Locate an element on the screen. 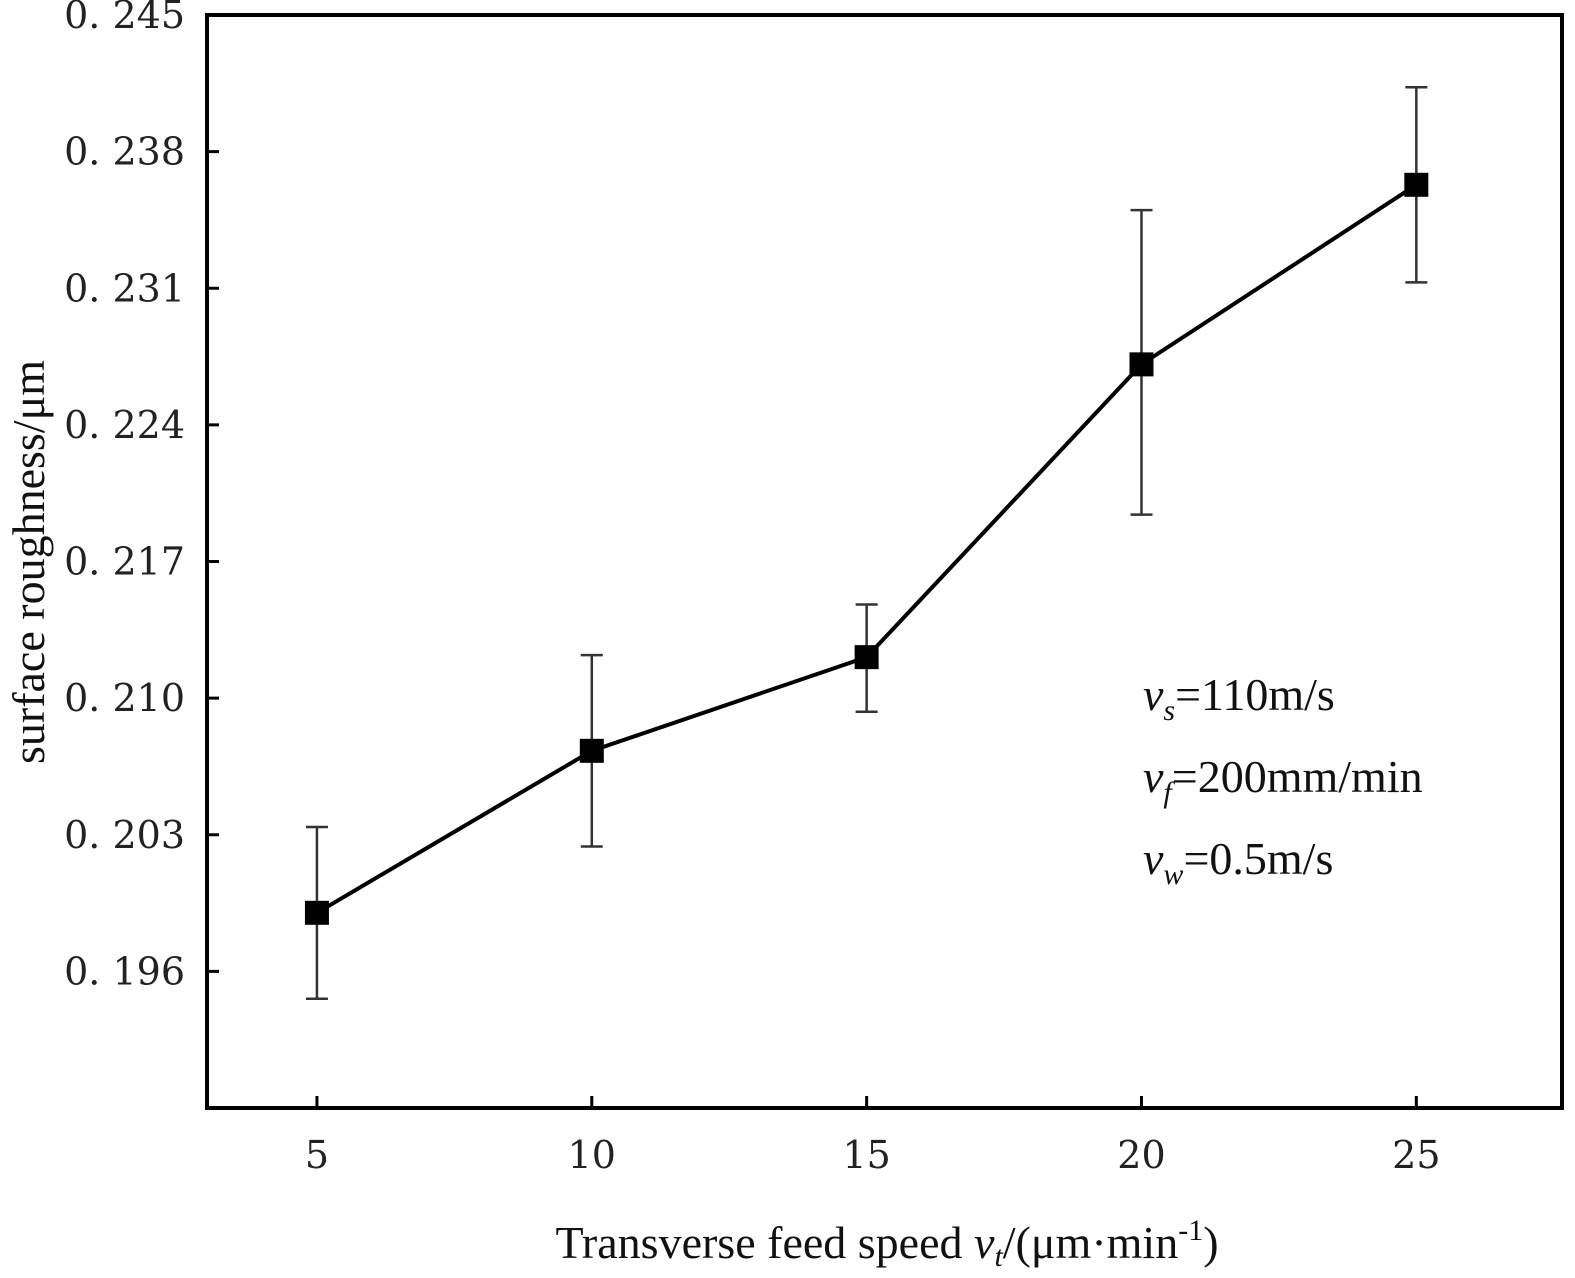  x-axis-title-symbol-sub: t is located at coordinates (998, 1256).